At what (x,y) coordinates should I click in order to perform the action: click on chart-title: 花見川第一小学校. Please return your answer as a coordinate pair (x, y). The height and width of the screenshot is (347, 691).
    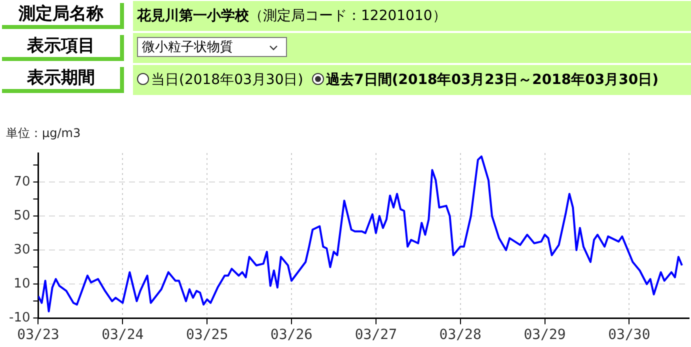
    Looking at the image, I should click on (193, 16).